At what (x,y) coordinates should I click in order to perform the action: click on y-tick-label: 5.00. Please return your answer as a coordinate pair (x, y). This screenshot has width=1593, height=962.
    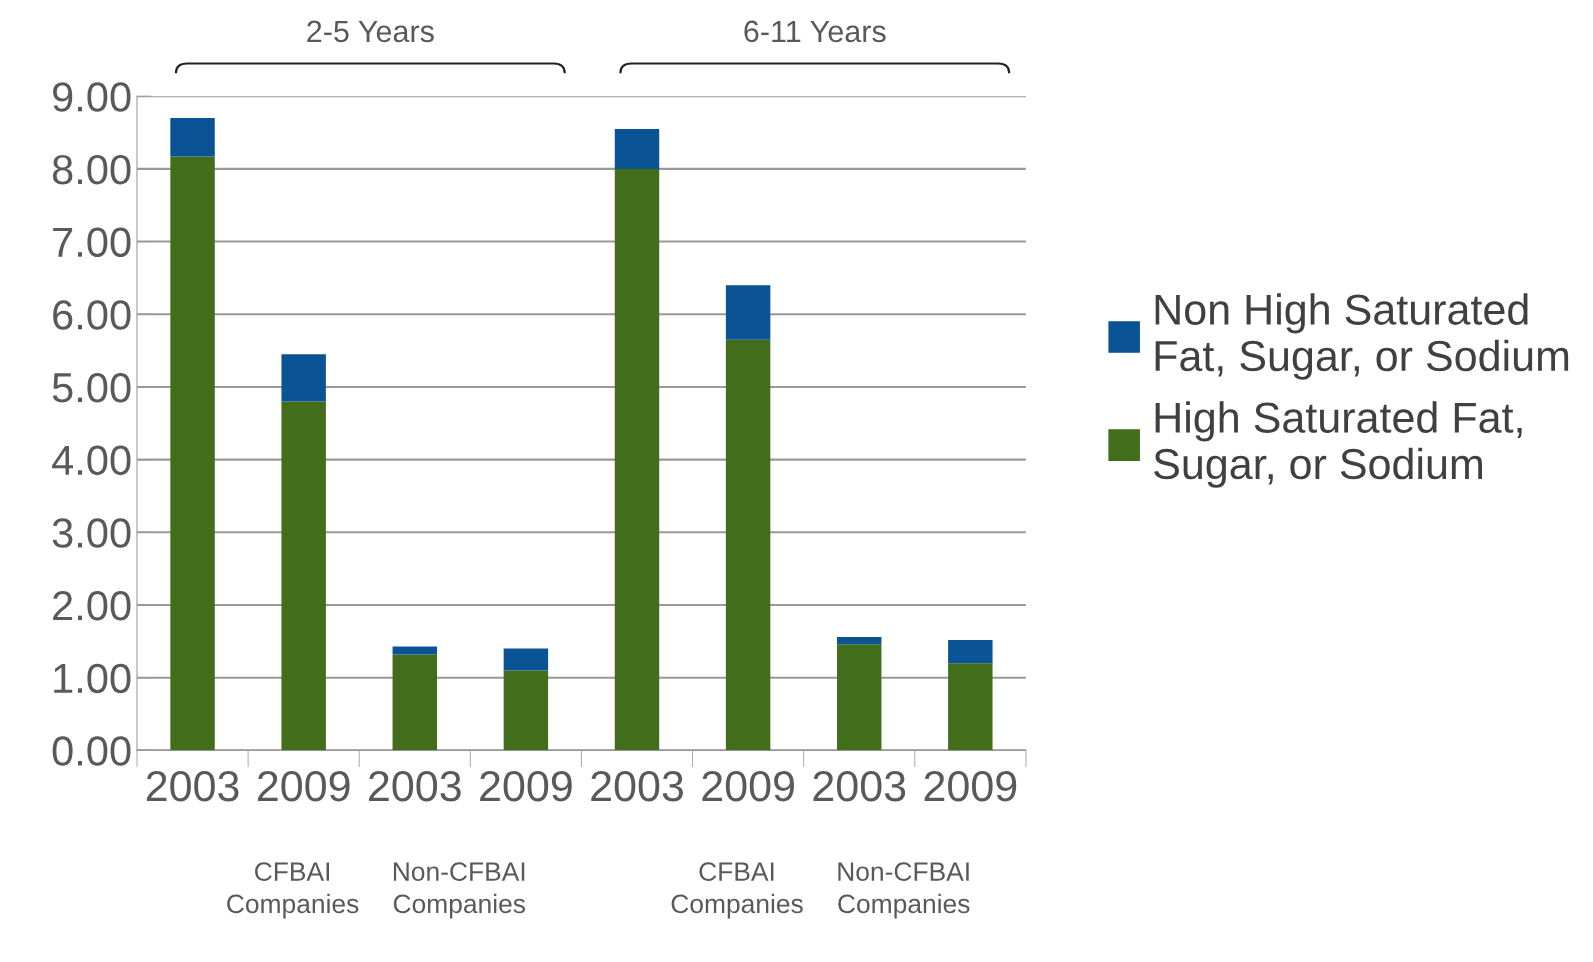
    Looking at the image, I should click on (91, 387).